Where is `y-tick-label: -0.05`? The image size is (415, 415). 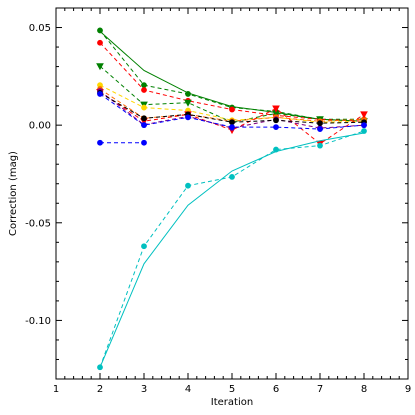
y-tick-label: -0.05 is located at coordinates (38, 223).